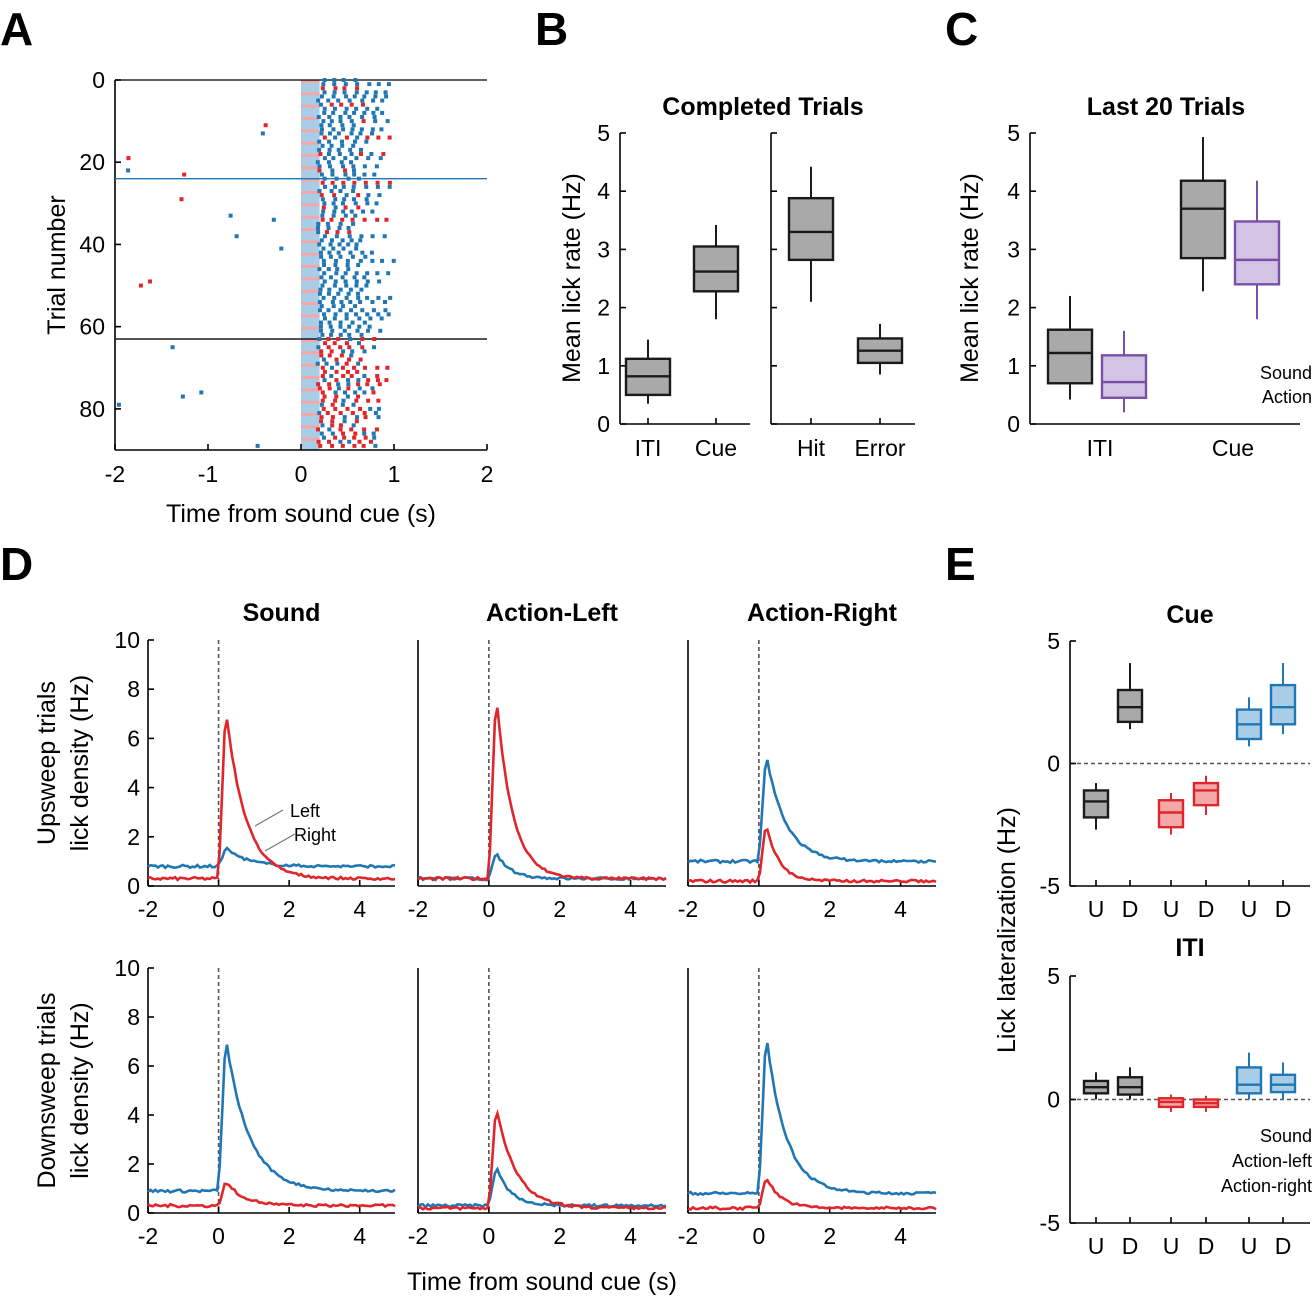 This screenshot has width=1315, height=1302. I want to click on y-tick-label: 60, so click(92, 327).